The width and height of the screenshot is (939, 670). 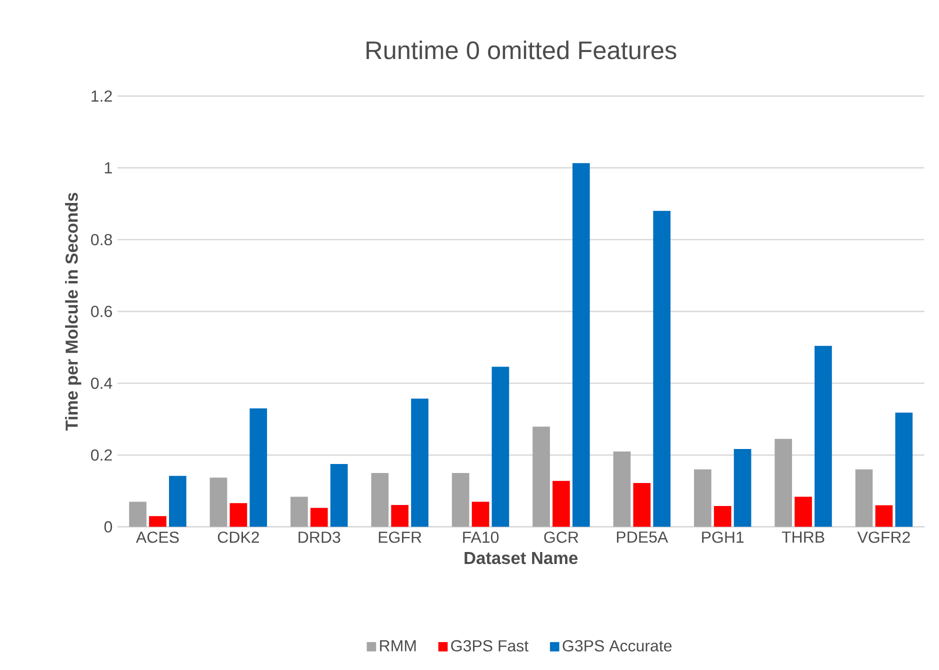 What do you see at coordinates (561, 538) in the screenshot?
I see `x-tick-label: GCR` at bounding box center [561, 538].